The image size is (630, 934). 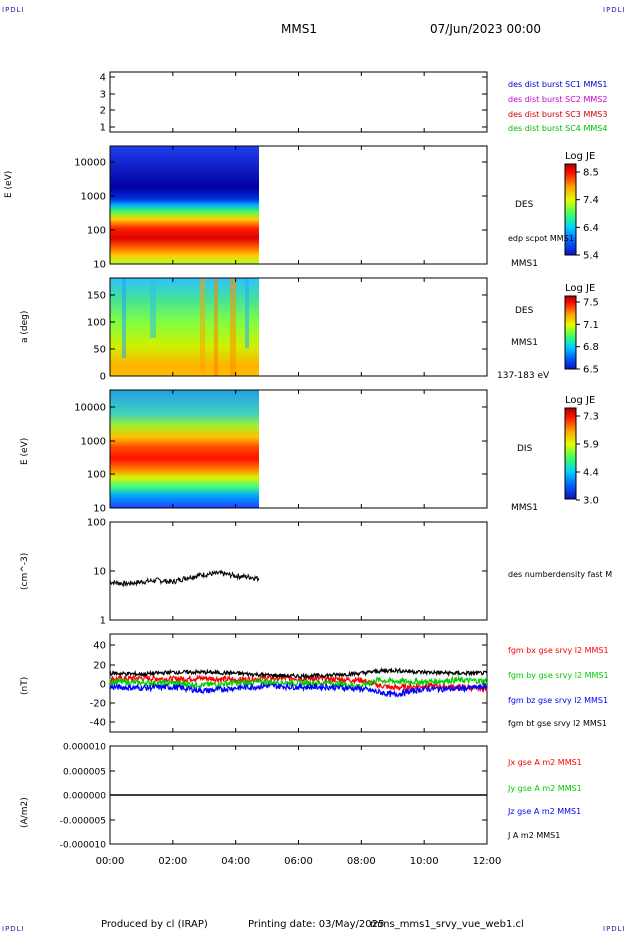 What do you see at coordinates (614, 10) in the screenshot?
I see `corner-label-top-right: IPDLI` at bounding box center [614, 10].